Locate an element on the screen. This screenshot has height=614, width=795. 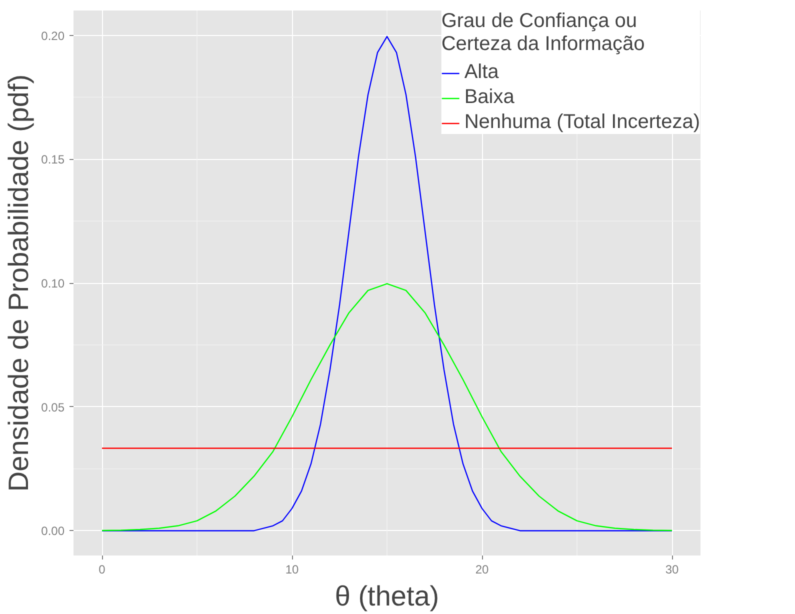
x-tick-label: 20 is located at coordinates (482, 569).